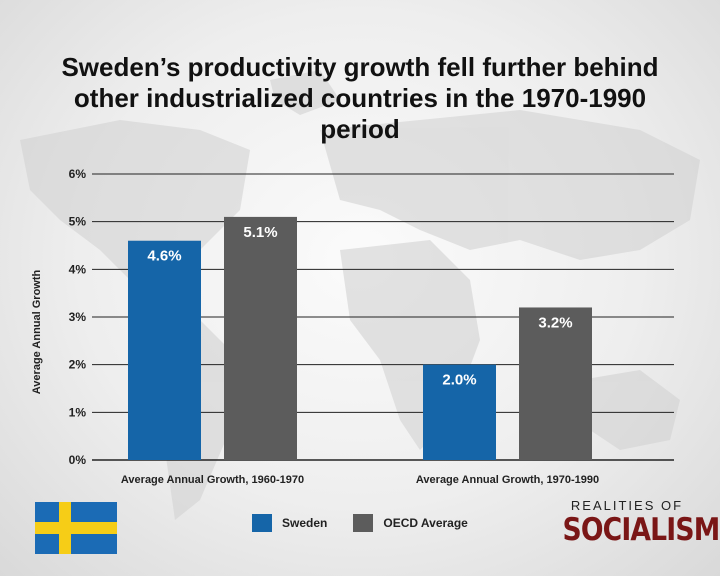 This screenshot has width=720, height=576. What do you see at coordinates (78, 174) in the screenshot?
I see `y-tick-label: 6%` at bounding box center [78, 174].